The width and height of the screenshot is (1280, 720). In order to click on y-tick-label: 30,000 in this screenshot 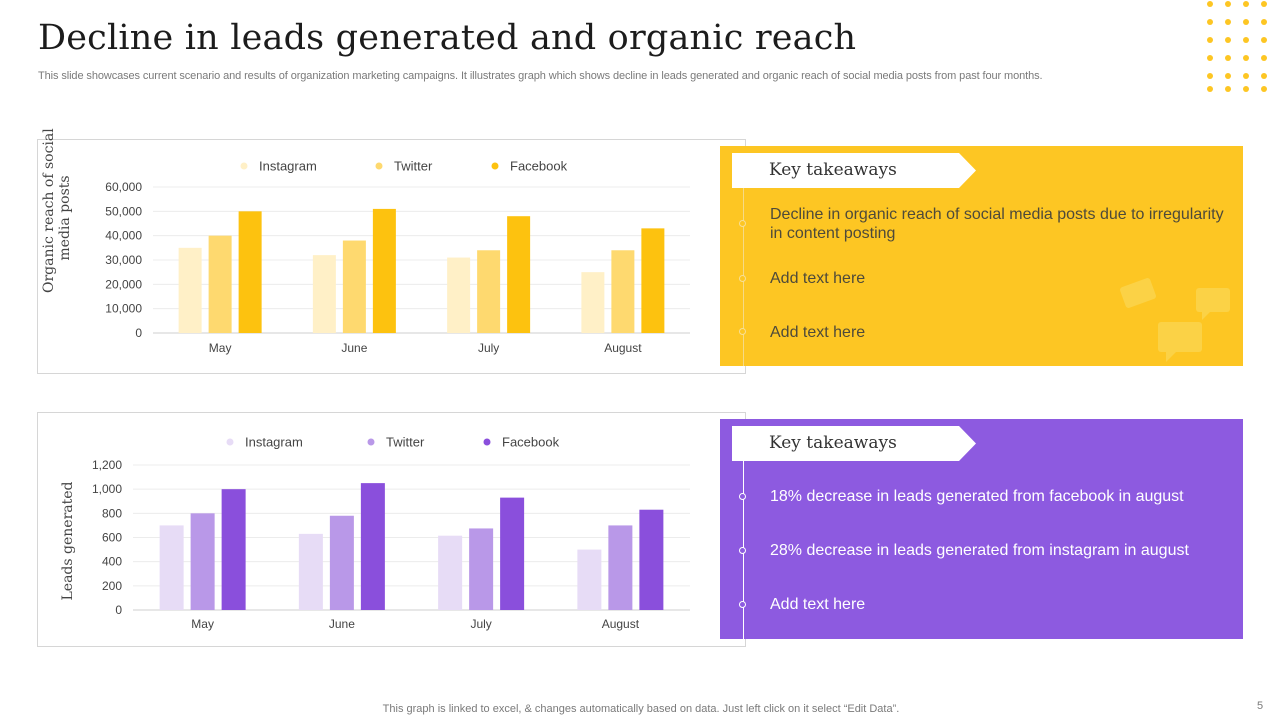, I will do `click(123, 260)`.